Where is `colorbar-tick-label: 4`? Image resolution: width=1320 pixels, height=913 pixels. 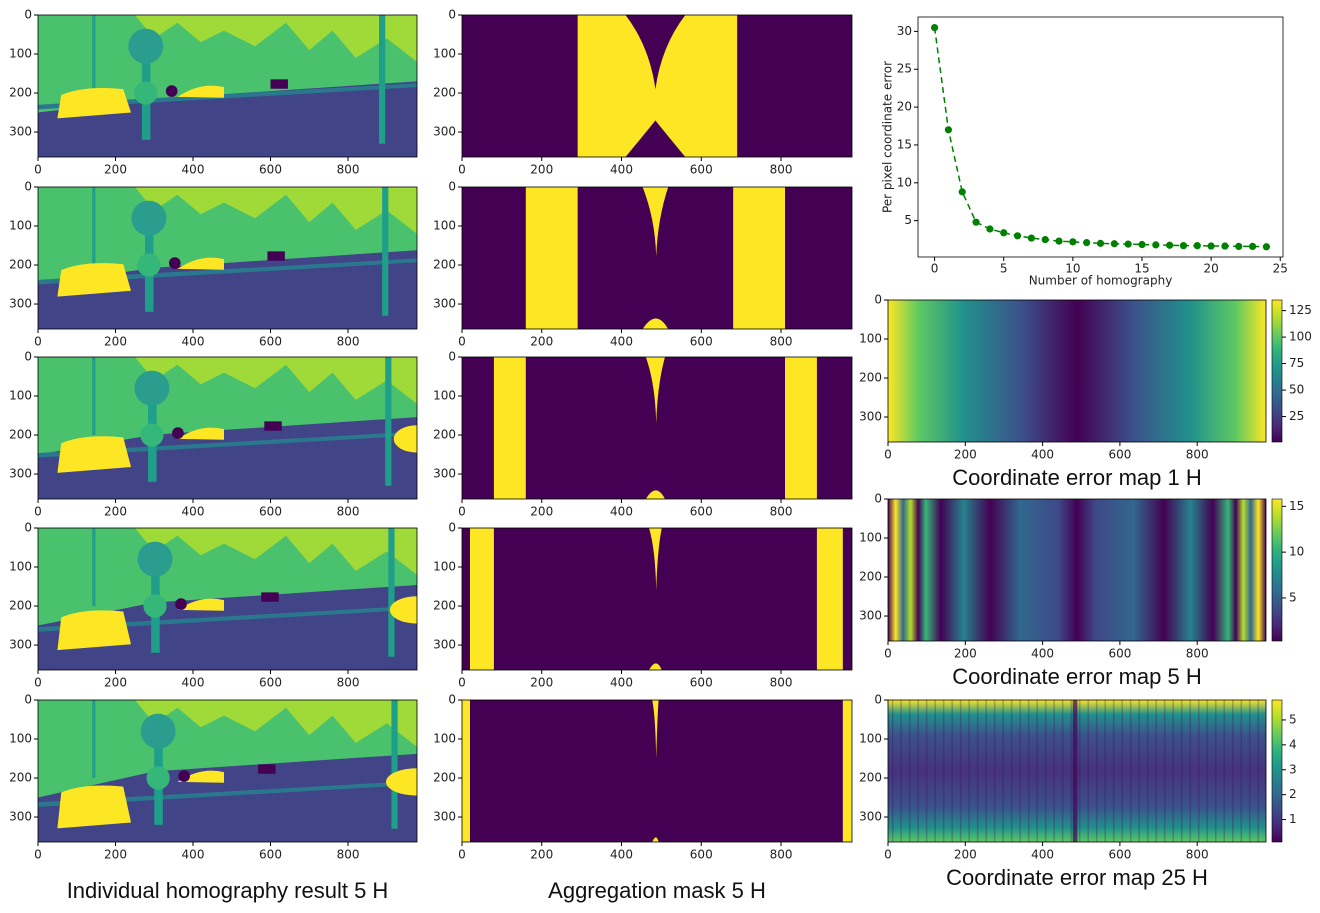
colorbar-tick-label: 4 is located at coordinates (1293, 744).